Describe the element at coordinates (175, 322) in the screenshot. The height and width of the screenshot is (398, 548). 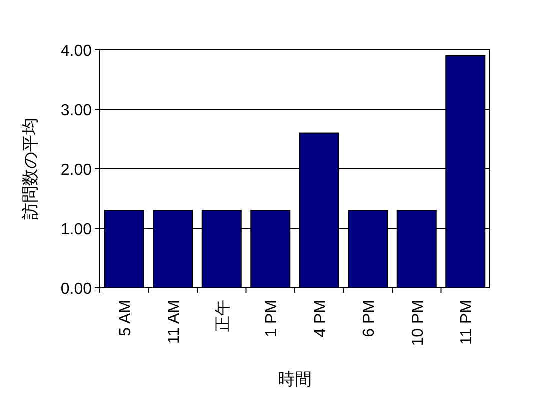
I see `x-tick-label: 11 AM` at that location.